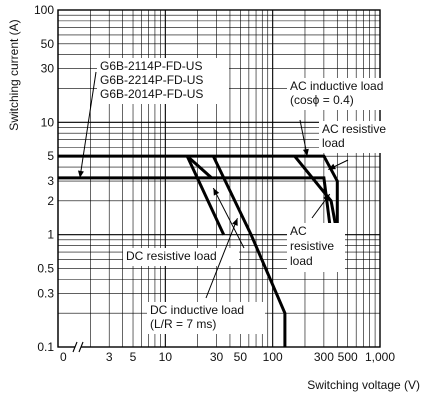  Describe the element at coordinates (45, 347) in the screenshot. I see `y-tick-label: 0.1` at that location.